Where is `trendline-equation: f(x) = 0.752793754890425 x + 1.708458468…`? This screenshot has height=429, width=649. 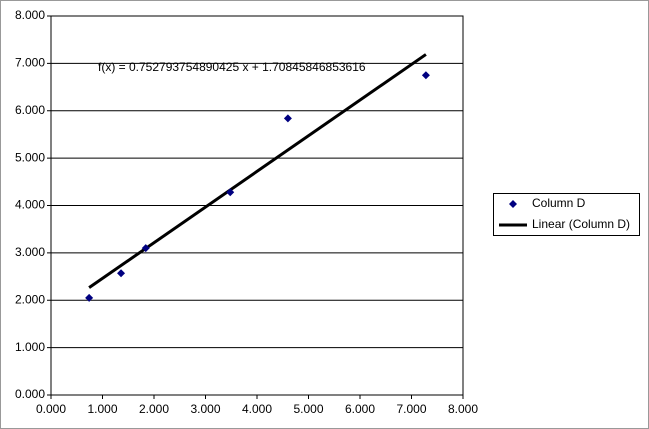
trendline-equation: f(x) = 0.752793754890425 x + 1.708458468… is located at coordinates (232, 67).